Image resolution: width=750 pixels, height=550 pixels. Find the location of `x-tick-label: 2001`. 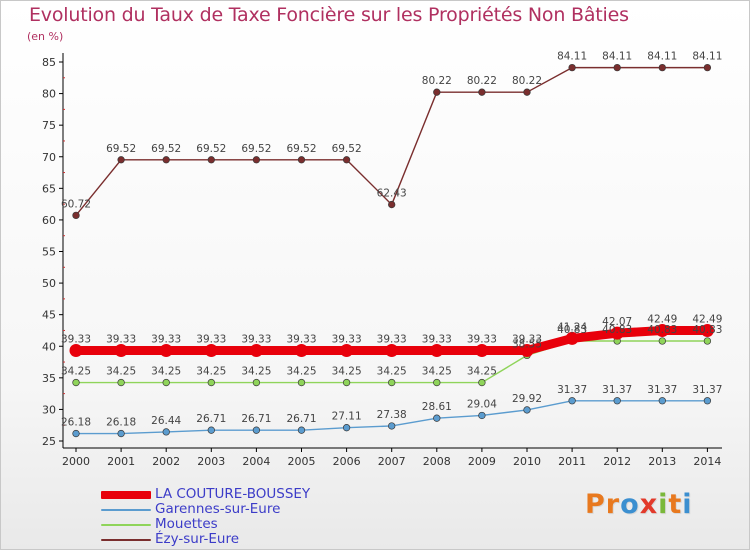

x-tick-label: 2001 is located at coordinates (121, 461).